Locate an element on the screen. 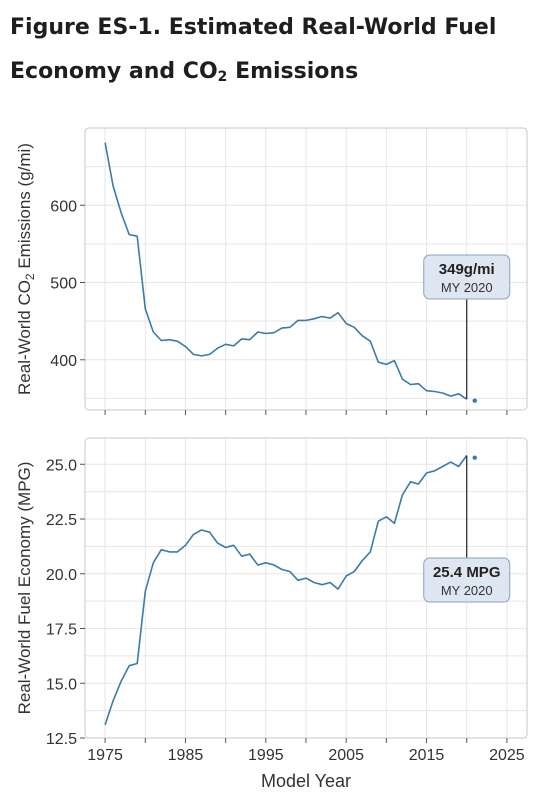 The width and height of the screenshot is (537, 800). y-tick-label: 25.0 is located at coordinates (61, 465).